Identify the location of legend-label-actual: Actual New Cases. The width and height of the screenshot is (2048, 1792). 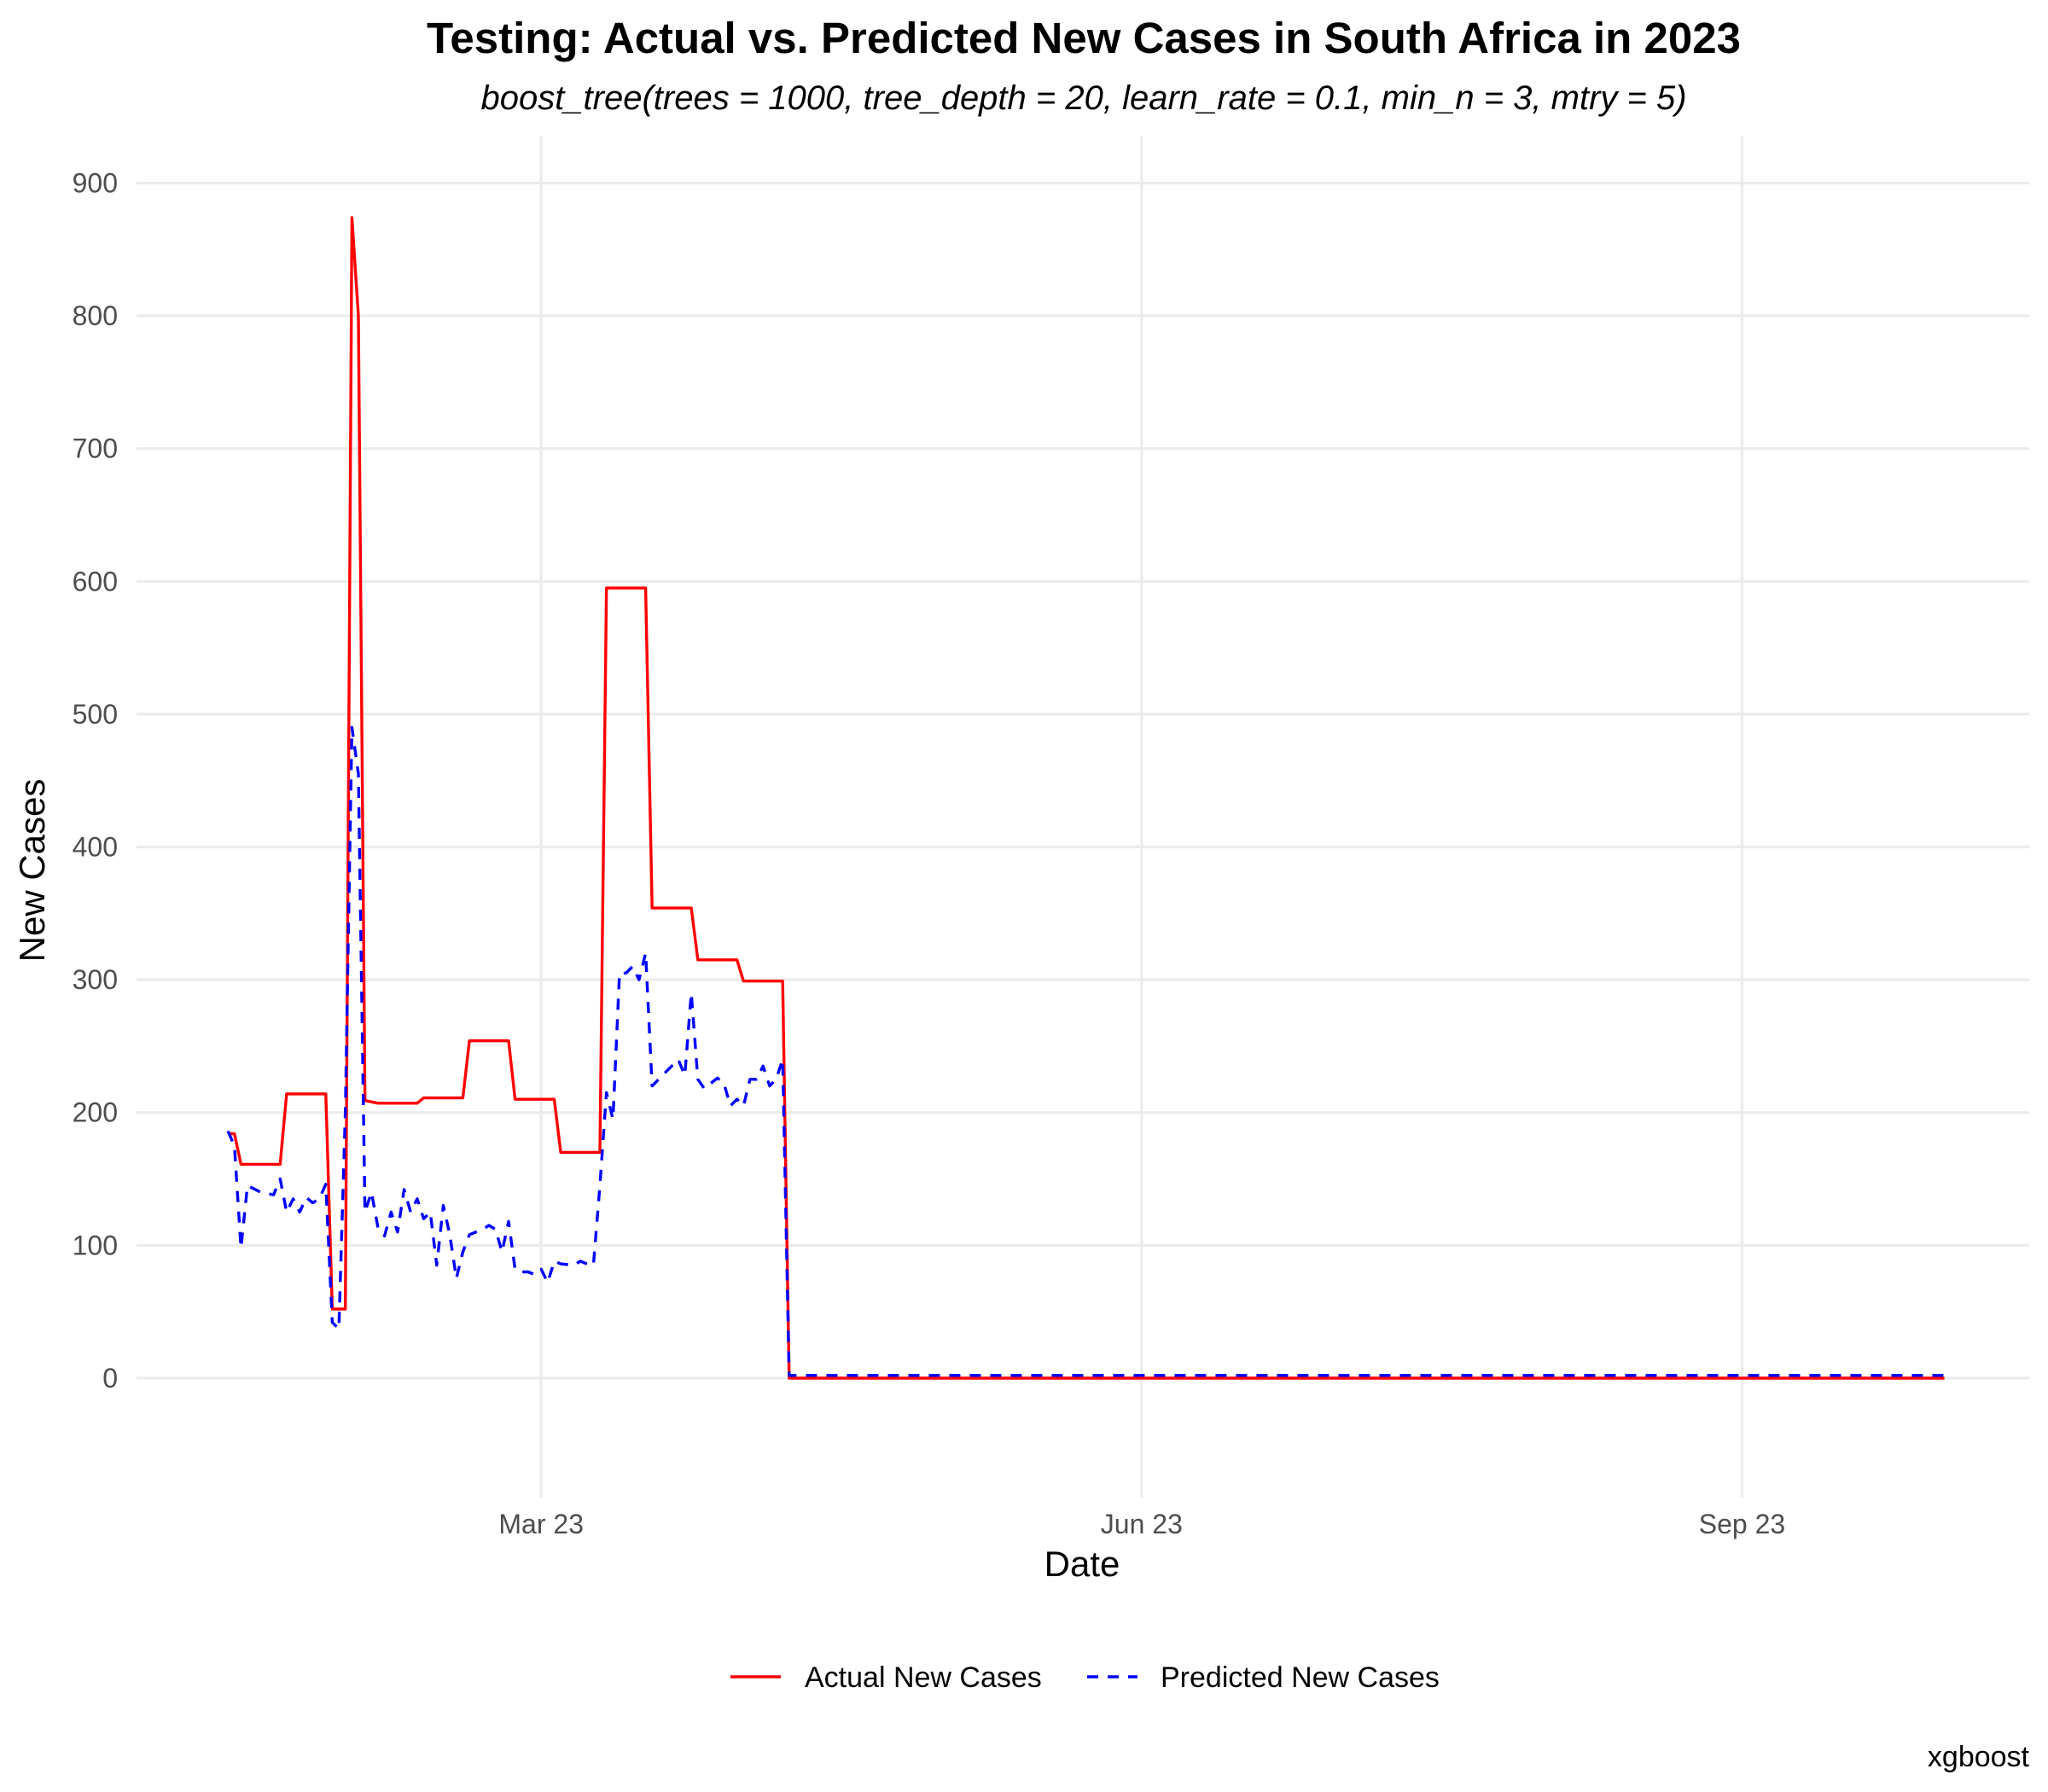
(924, 1677).